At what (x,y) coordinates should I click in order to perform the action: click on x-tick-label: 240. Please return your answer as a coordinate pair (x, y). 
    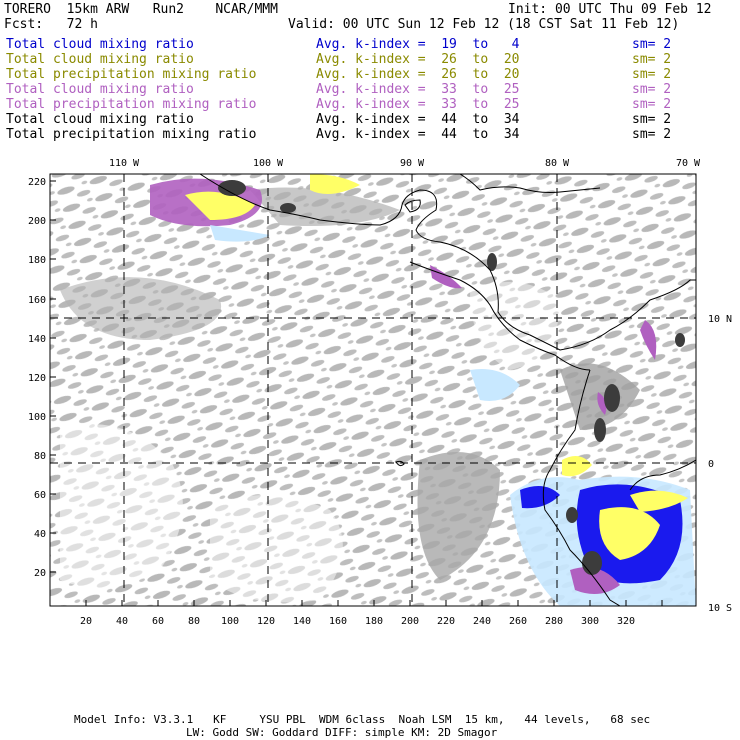
    Looking at the image, I should click on (482, 621).